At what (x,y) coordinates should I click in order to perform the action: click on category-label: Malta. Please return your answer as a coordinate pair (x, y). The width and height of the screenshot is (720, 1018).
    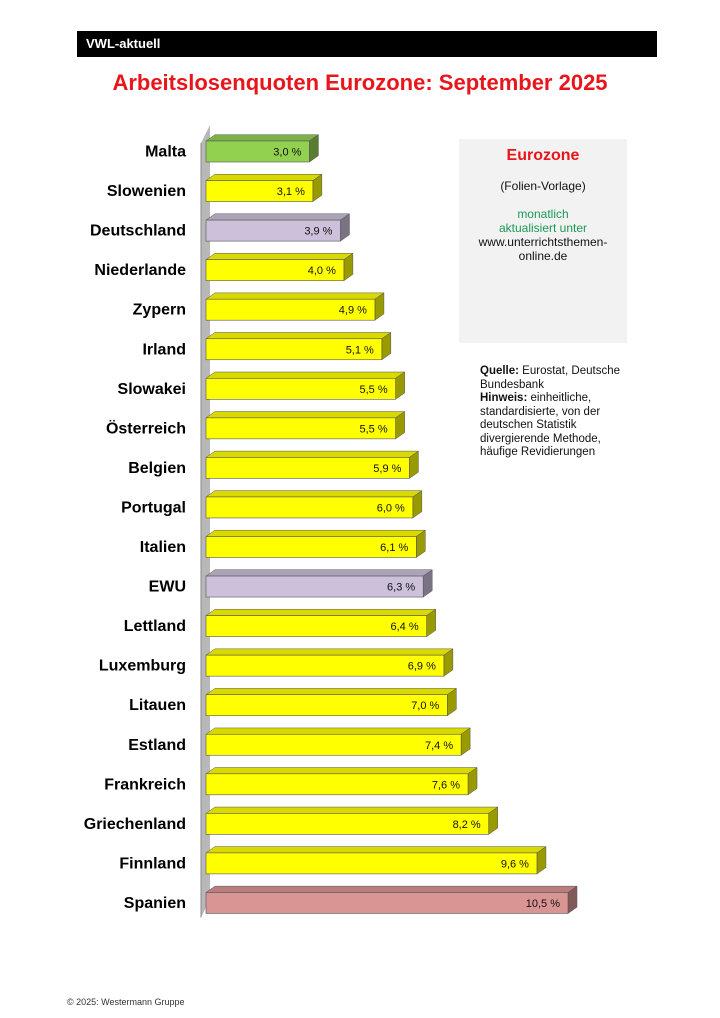
    Looking at the image, I should click on (165, 152).